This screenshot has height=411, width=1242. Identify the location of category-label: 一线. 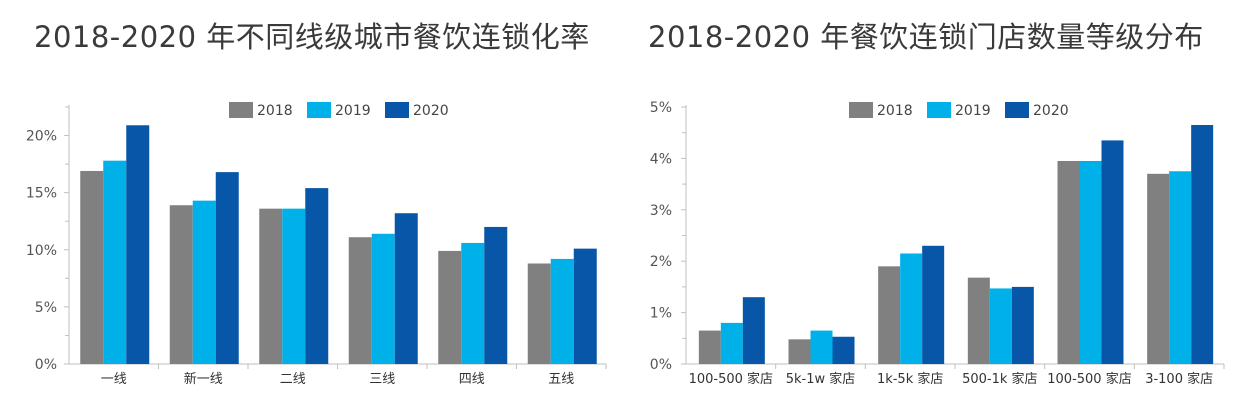
(114, 379).